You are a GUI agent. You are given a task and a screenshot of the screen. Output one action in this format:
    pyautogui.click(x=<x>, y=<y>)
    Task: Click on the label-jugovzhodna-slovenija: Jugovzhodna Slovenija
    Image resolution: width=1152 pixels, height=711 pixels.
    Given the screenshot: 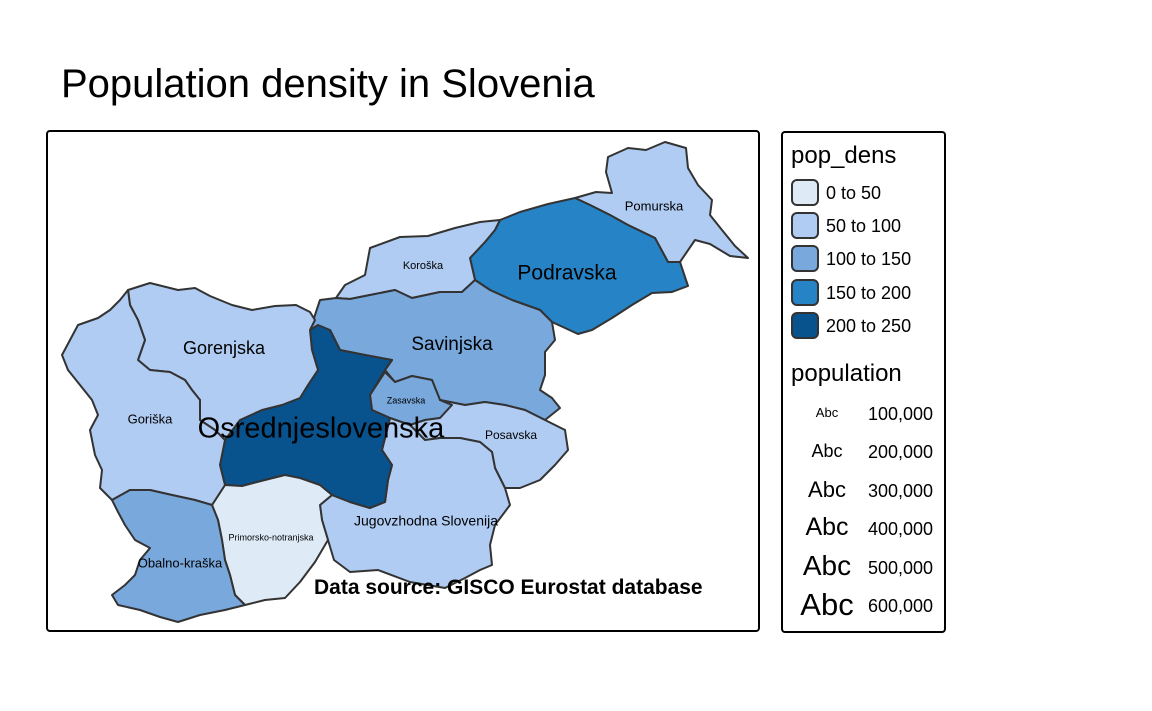 What is the action you would take?
    pyautogui.click(x=426, y=521)
    